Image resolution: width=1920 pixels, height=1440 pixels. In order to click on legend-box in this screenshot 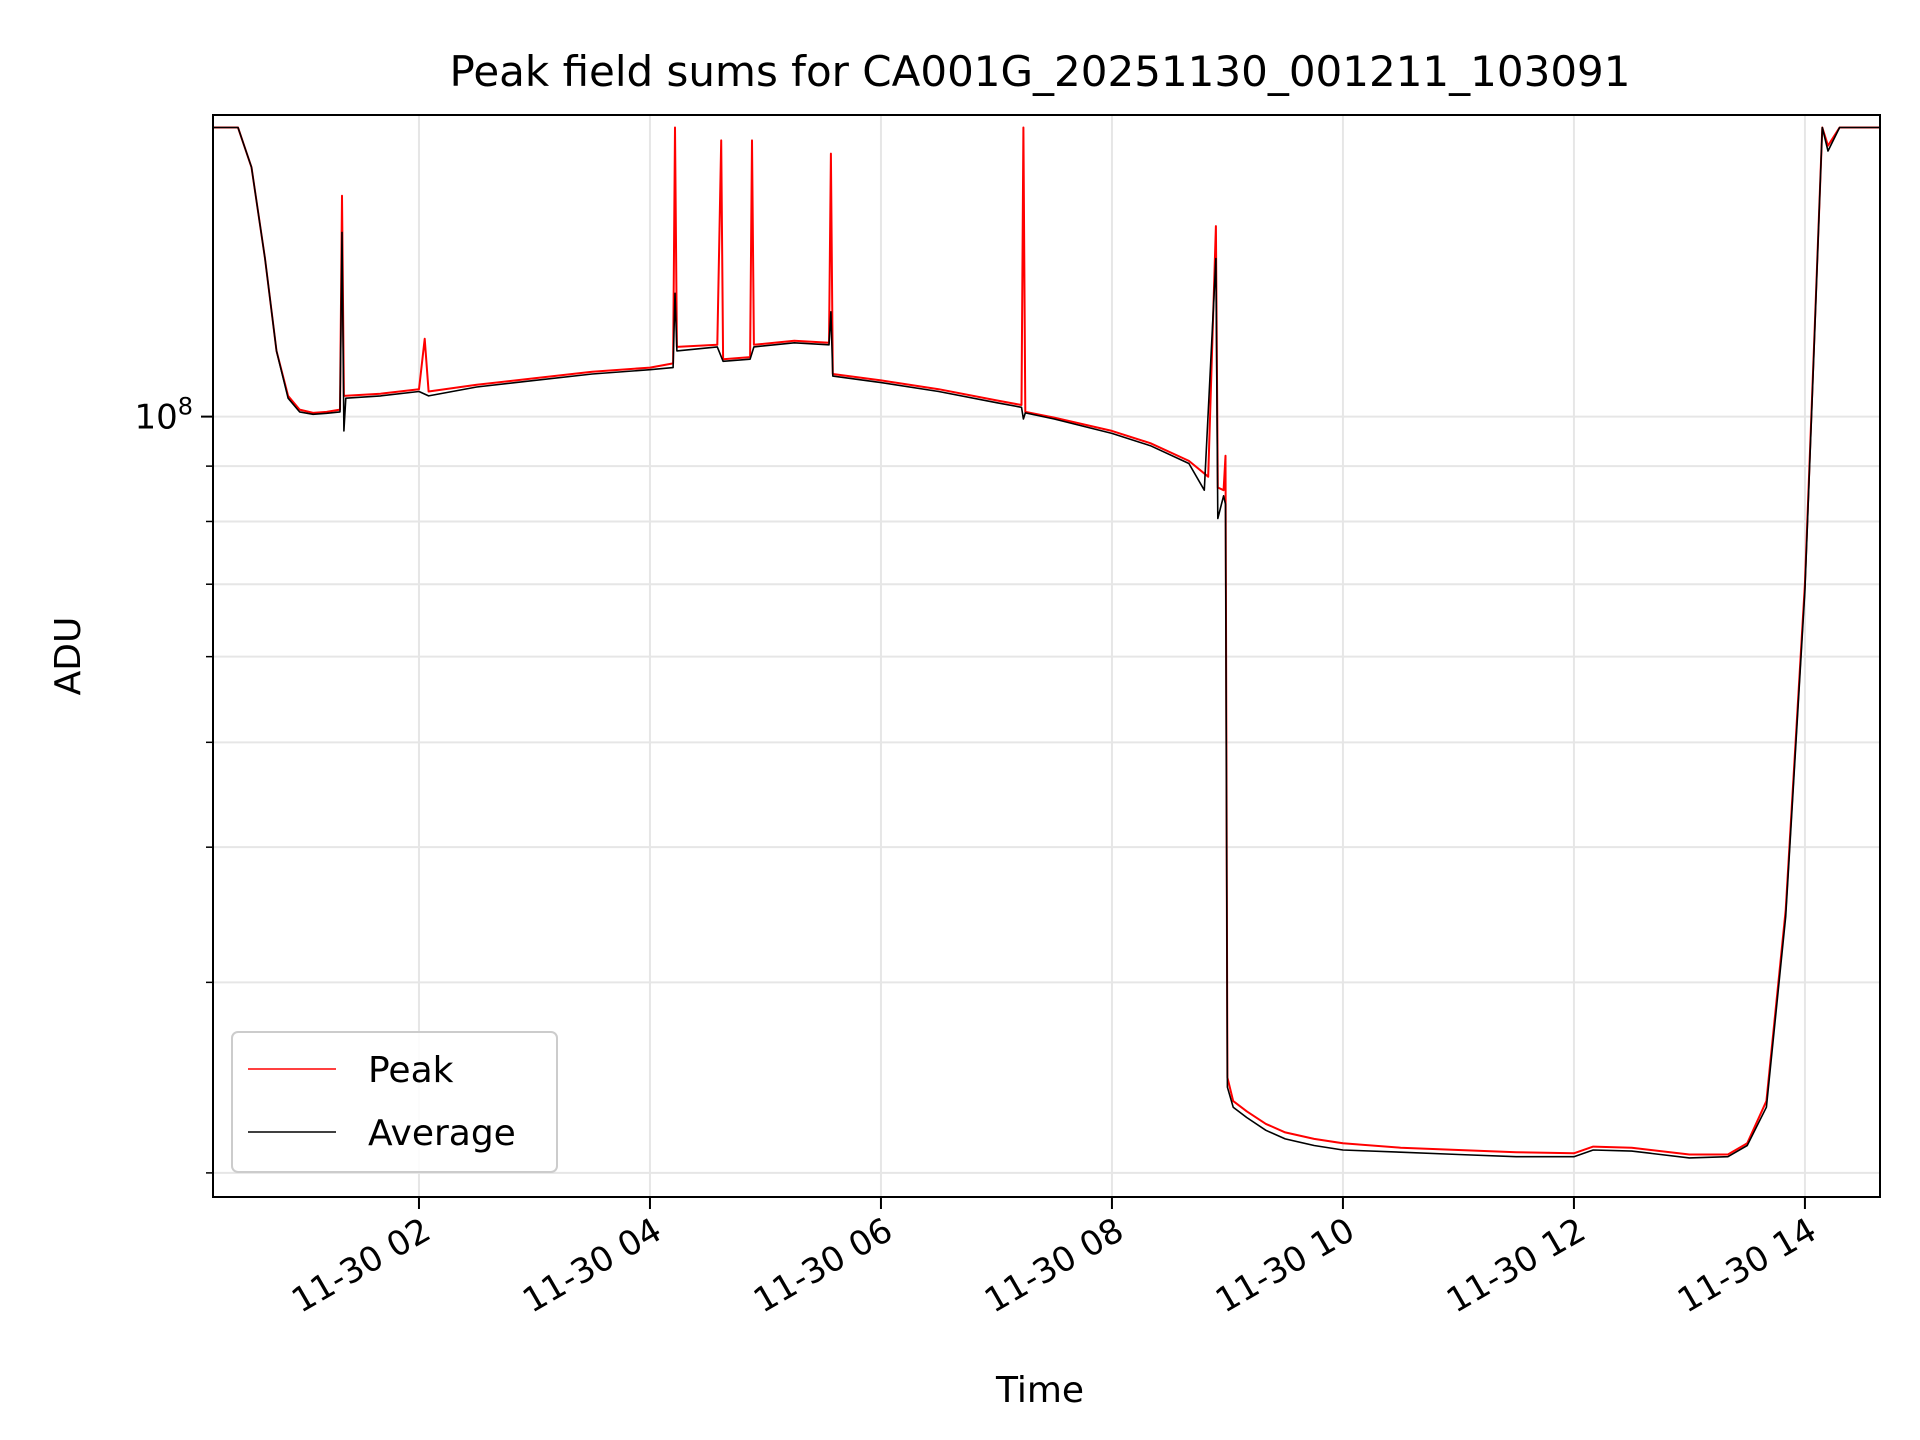, I will do `click(394, 1102)`.